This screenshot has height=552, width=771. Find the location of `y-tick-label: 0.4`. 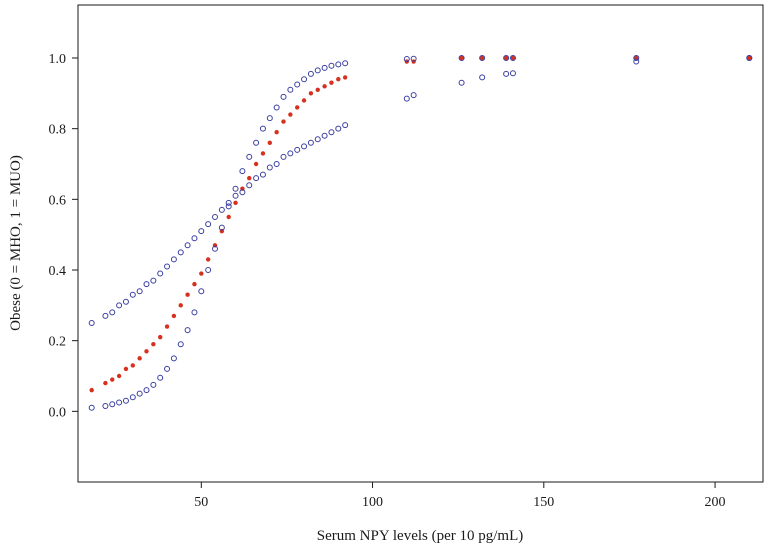

y-tick-label: 0.4 is located at coordinates (58, 271).